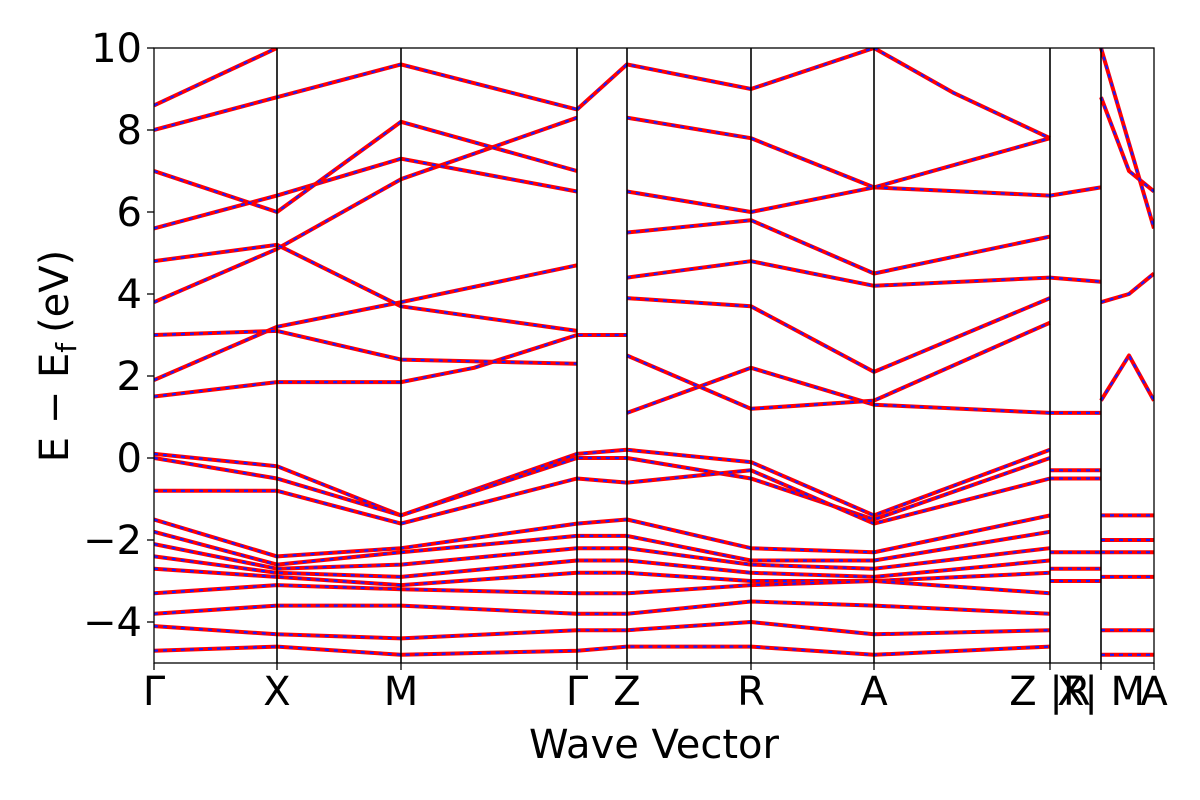 Image resolution: width=1200 pixels, height=800 pixels. What do you see at coordinates (66, 347) in the screenshot?
I see `y-axis-label-subscript: f` at bounding box center [66, 347].